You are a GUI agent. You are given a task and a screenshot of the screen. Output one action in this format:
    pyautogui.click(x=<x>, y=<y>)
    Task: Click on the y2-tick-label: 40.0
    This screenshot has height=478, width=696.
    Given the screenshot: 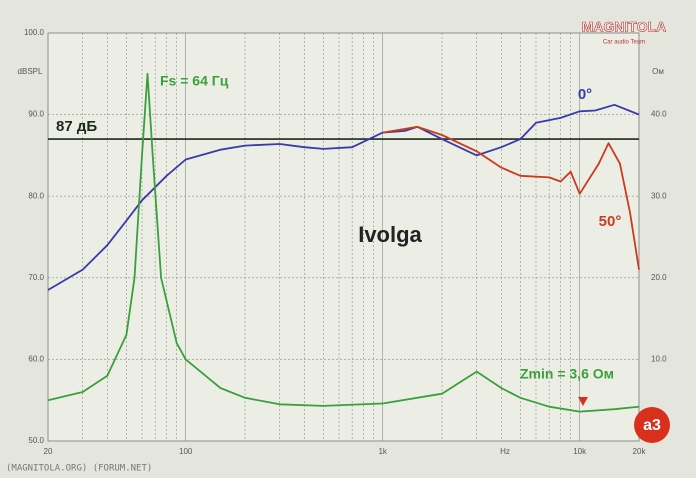 What is the action you would take?
    pyautogui.click(x=659, y=114)
    